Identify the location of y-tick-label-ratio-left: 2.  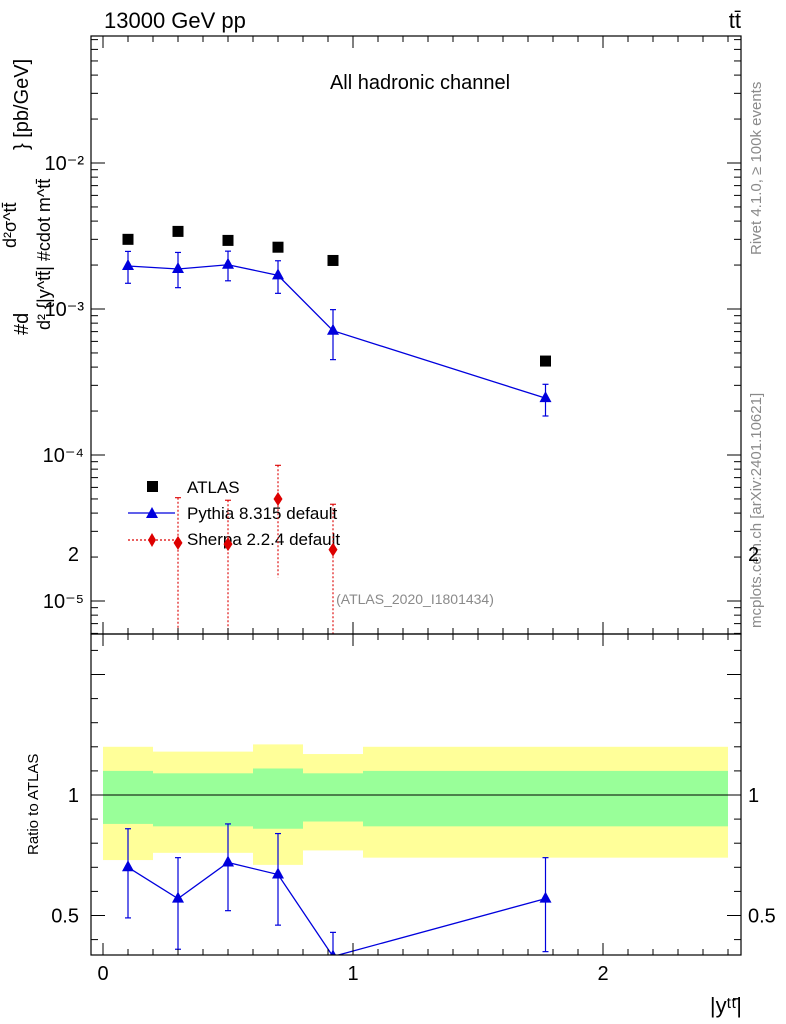
(73, 555).